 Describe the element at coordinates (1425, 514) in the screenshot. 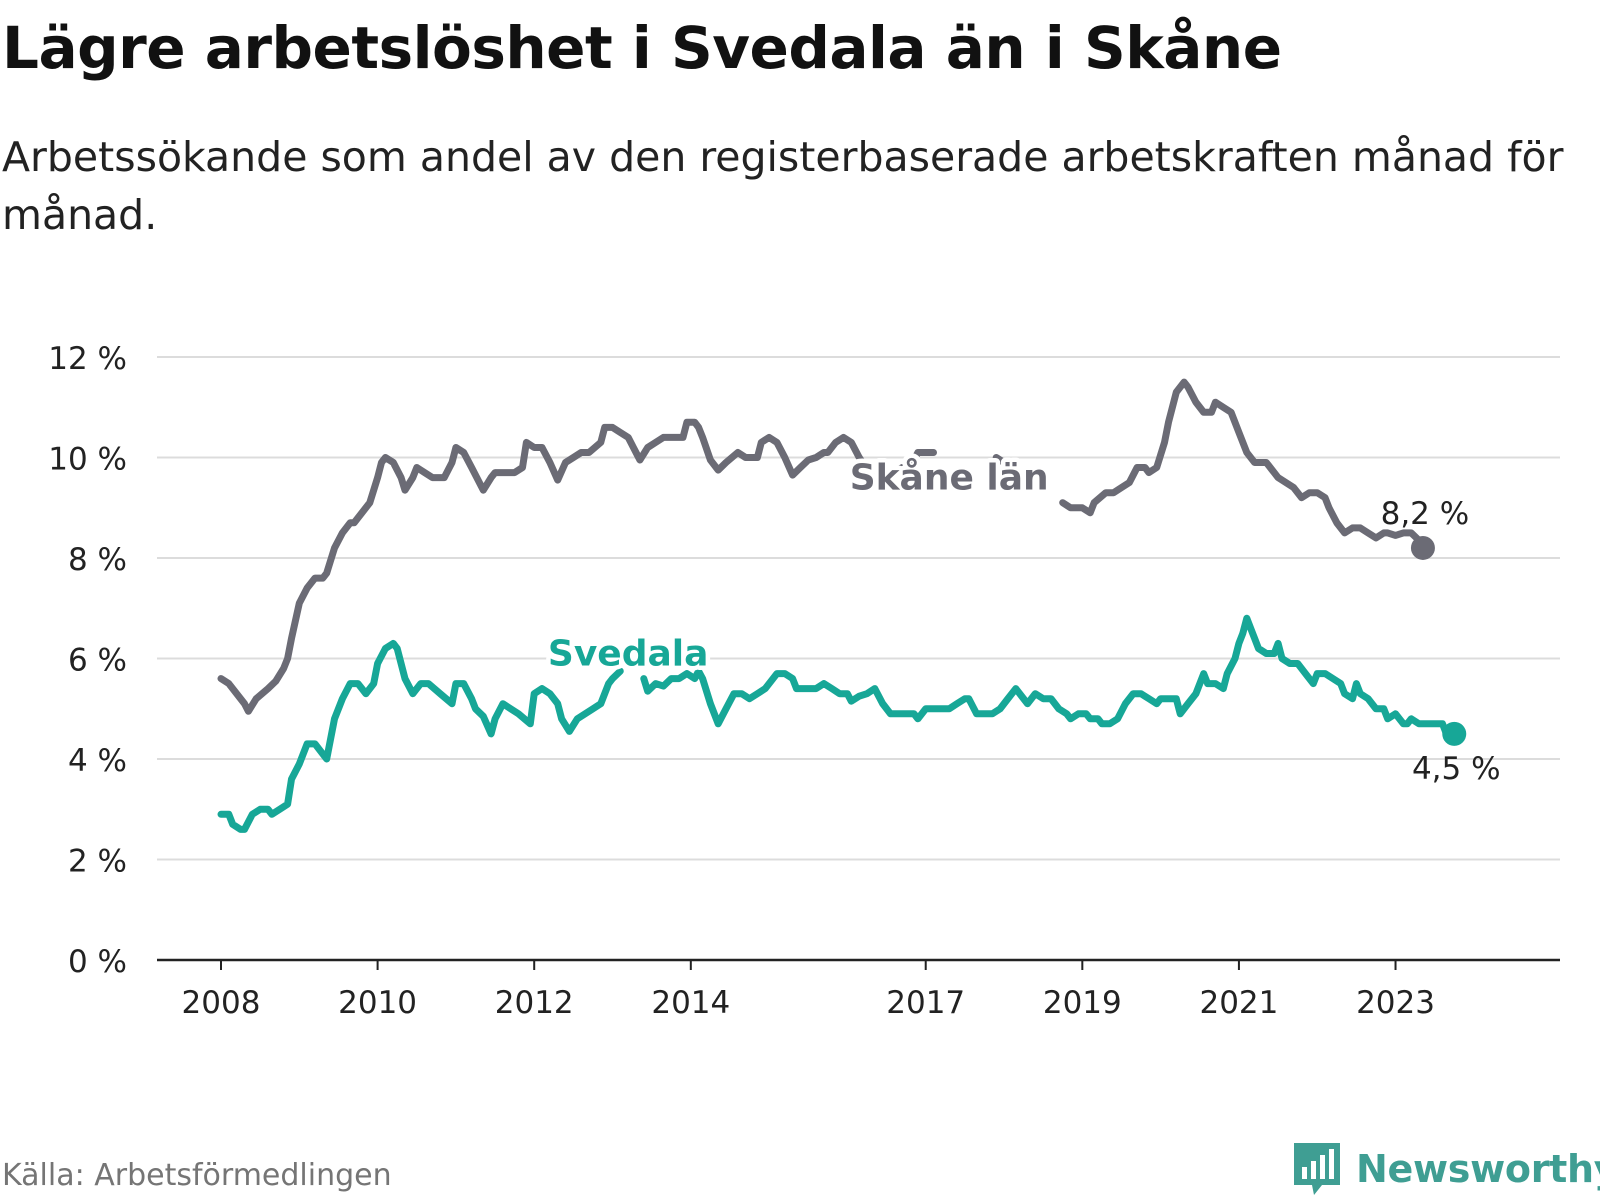

I see `end-value-label-sk-ne-l-n: 8,2 %` at that location.